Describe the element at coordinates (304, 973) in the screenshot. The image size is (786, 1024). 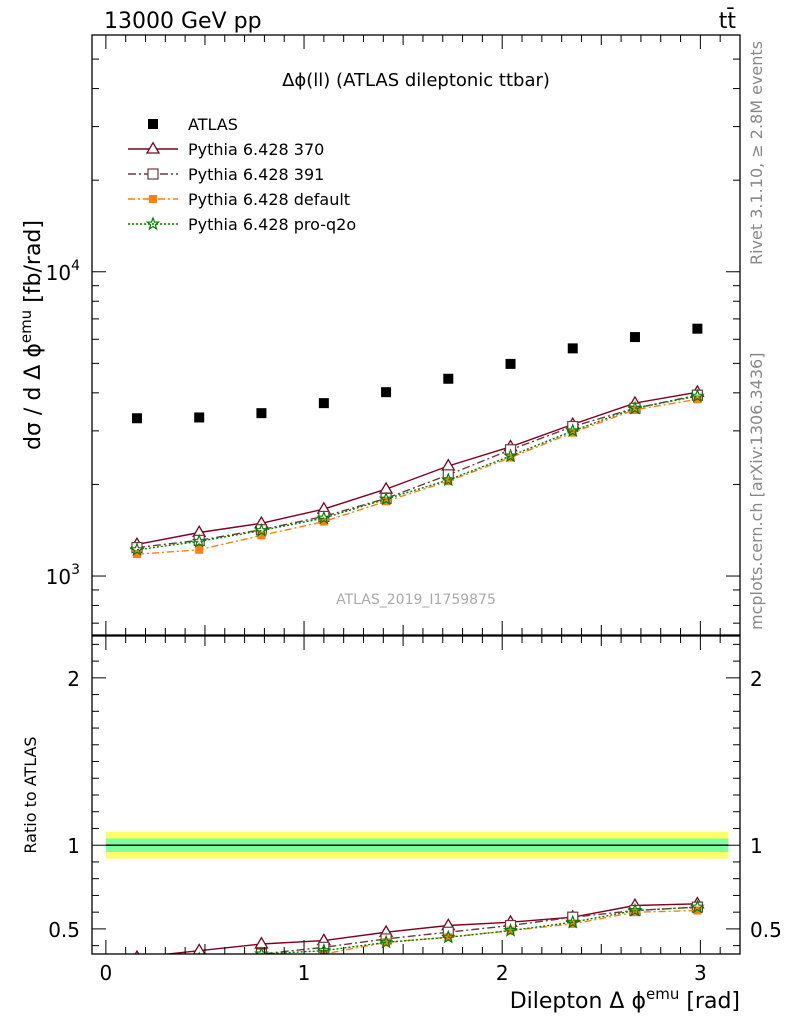
I see `x-tick-label: 1` at that location.